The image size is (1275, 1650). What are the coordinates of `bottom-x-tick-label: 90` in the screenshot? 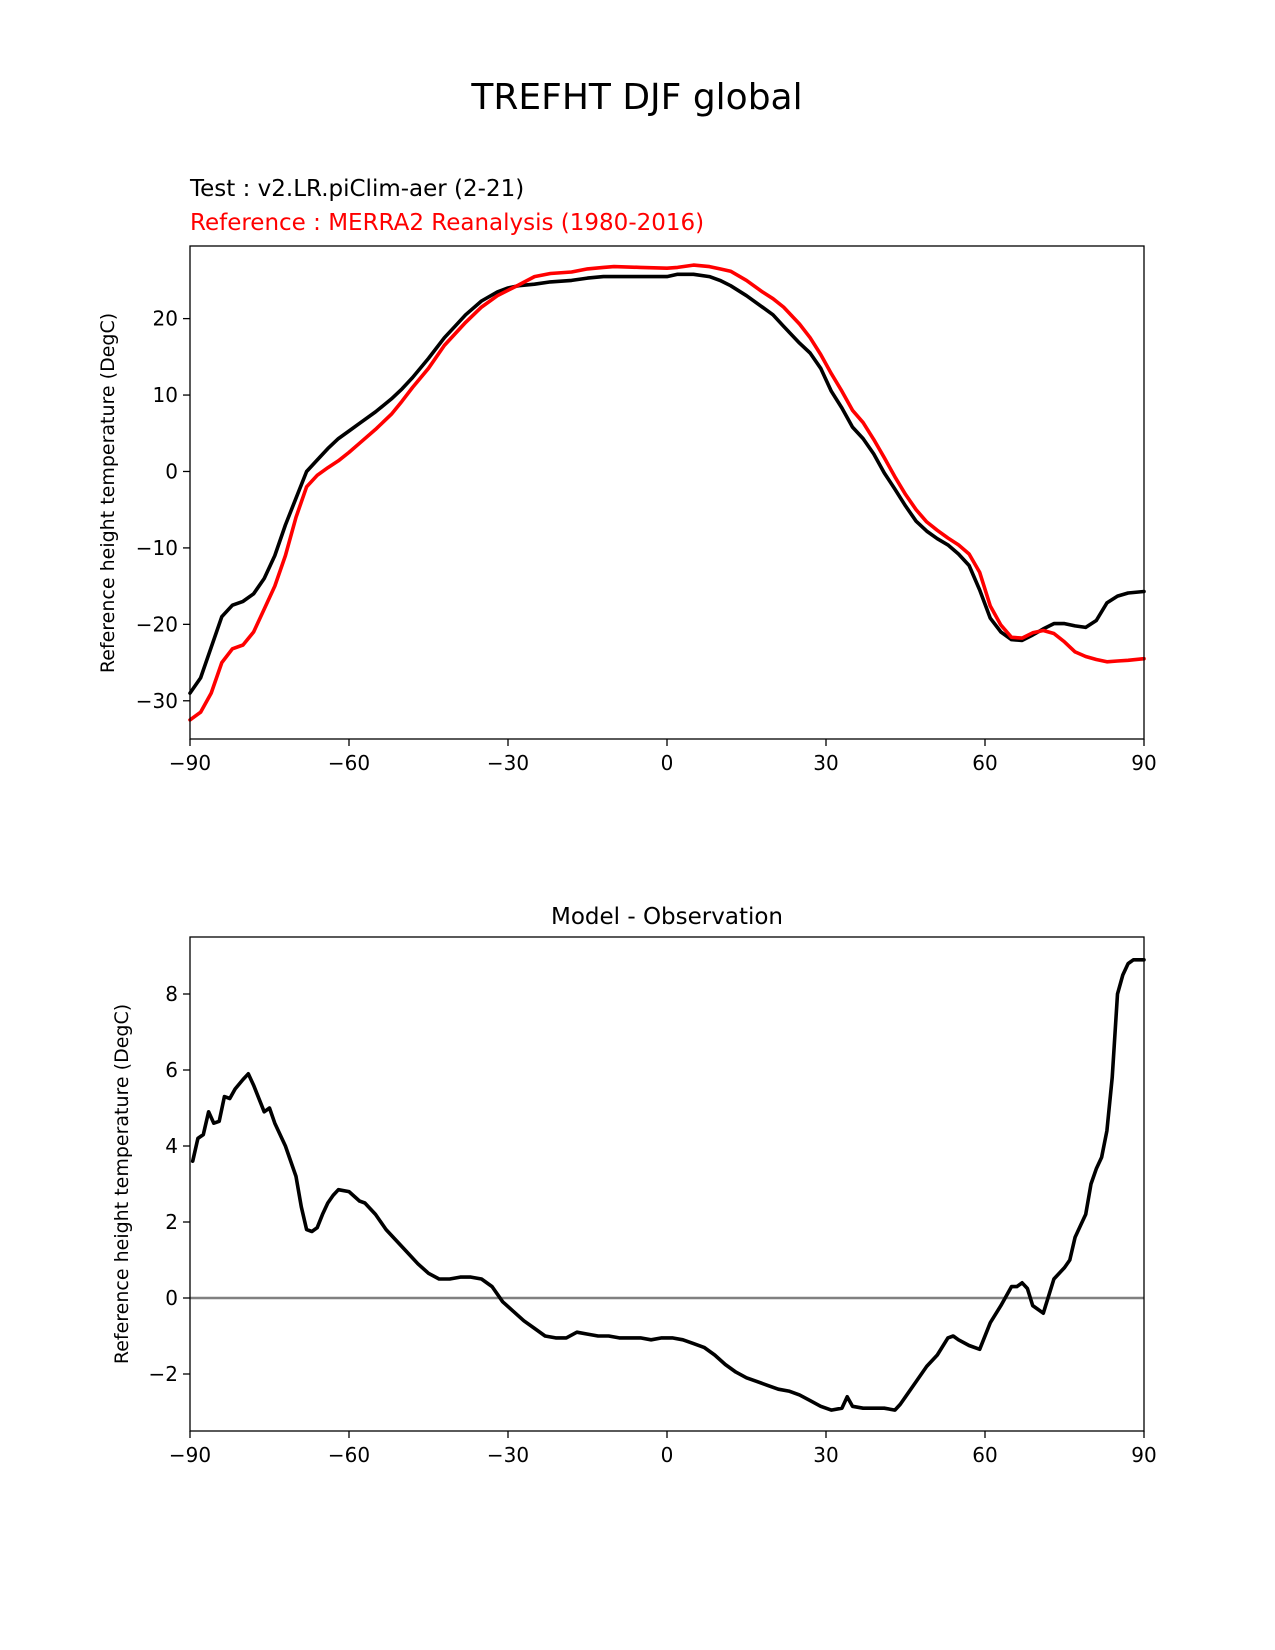 It's located at (1143, 1455).